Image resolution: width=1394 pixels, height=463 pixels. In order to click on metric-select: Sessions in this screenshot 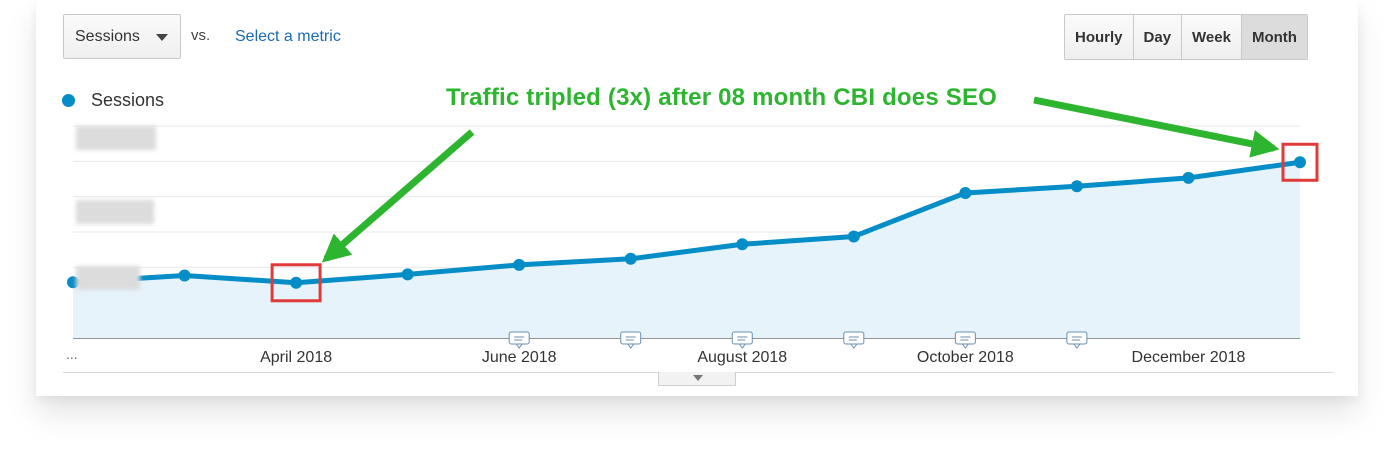, I will do `click(122, 36)`.